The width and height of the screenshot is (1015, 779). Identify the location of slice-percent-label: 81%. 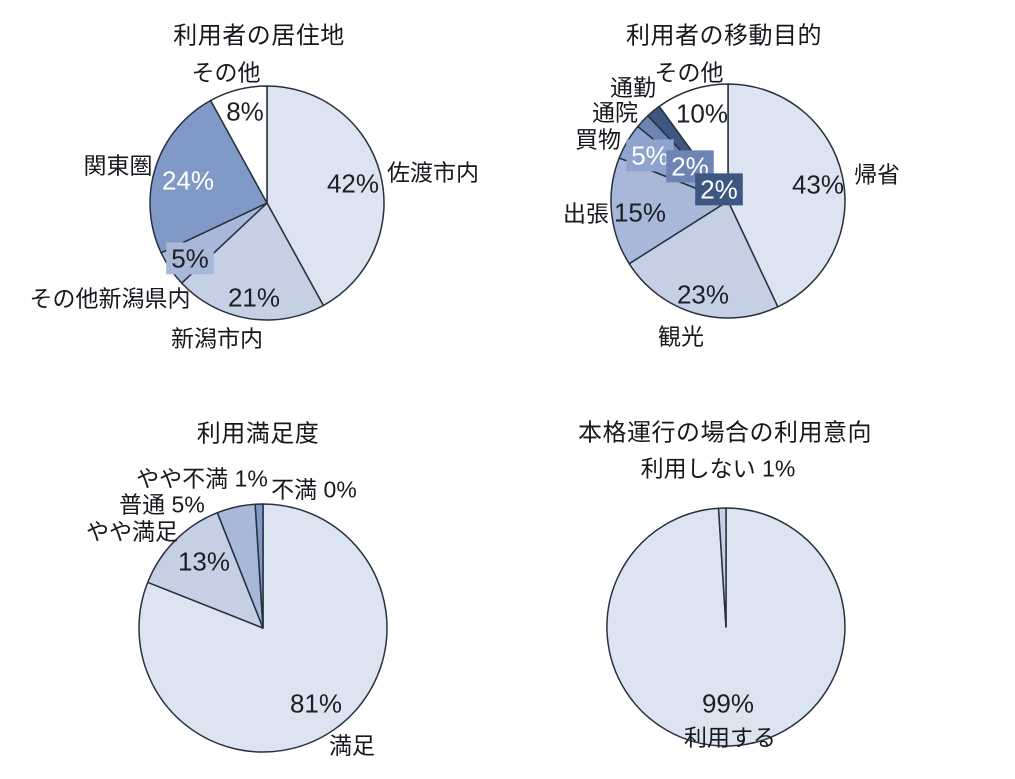
(316, 703).